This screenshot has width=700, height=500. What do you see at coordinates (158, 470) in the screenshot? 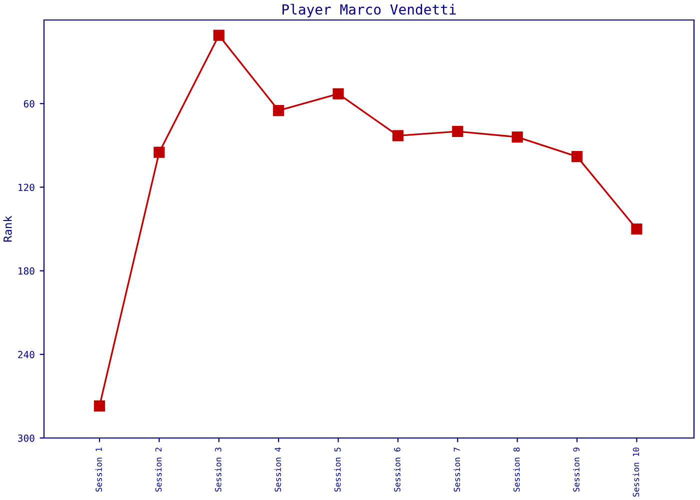
I see `x-tick-label: Session 2` at bounding box center [158, 470].